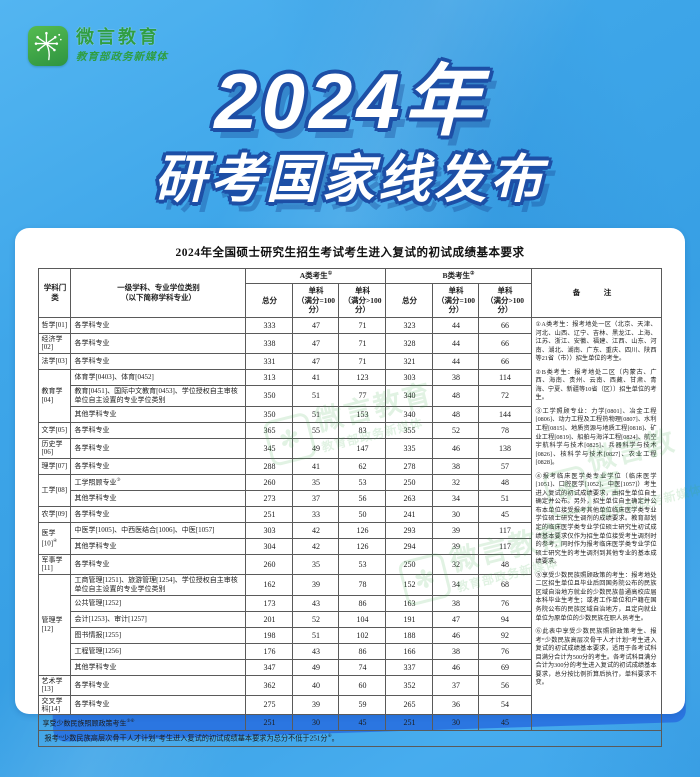  What do you see at coordinates (596, 293) in the screenshot?
I see `header-remarks: 备 注` at bounding box center [596, 293].